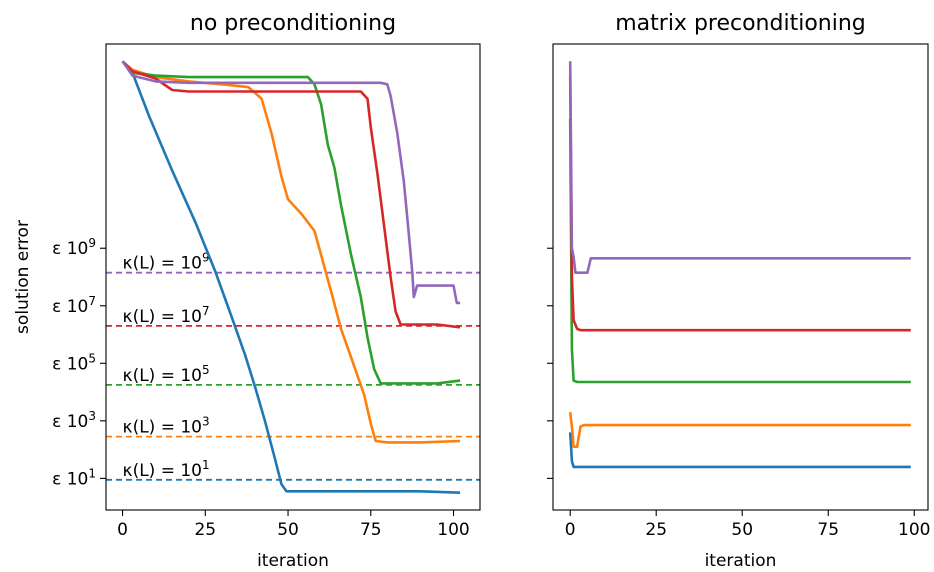  What do you see at coordinates (23, 277) in the screenshot?
I see `y-axis-label: solution error` at bounding box center [23, 277].